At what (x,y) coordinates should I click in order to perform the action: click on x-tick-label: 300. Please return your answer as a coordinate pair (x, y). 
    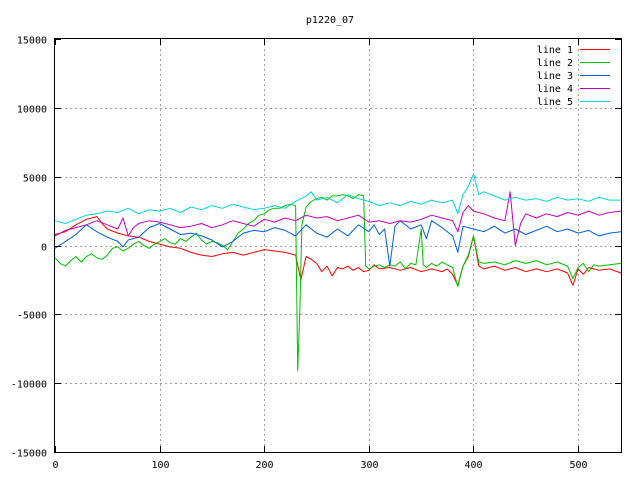
    Looking at the image, I should click on (369, 465).